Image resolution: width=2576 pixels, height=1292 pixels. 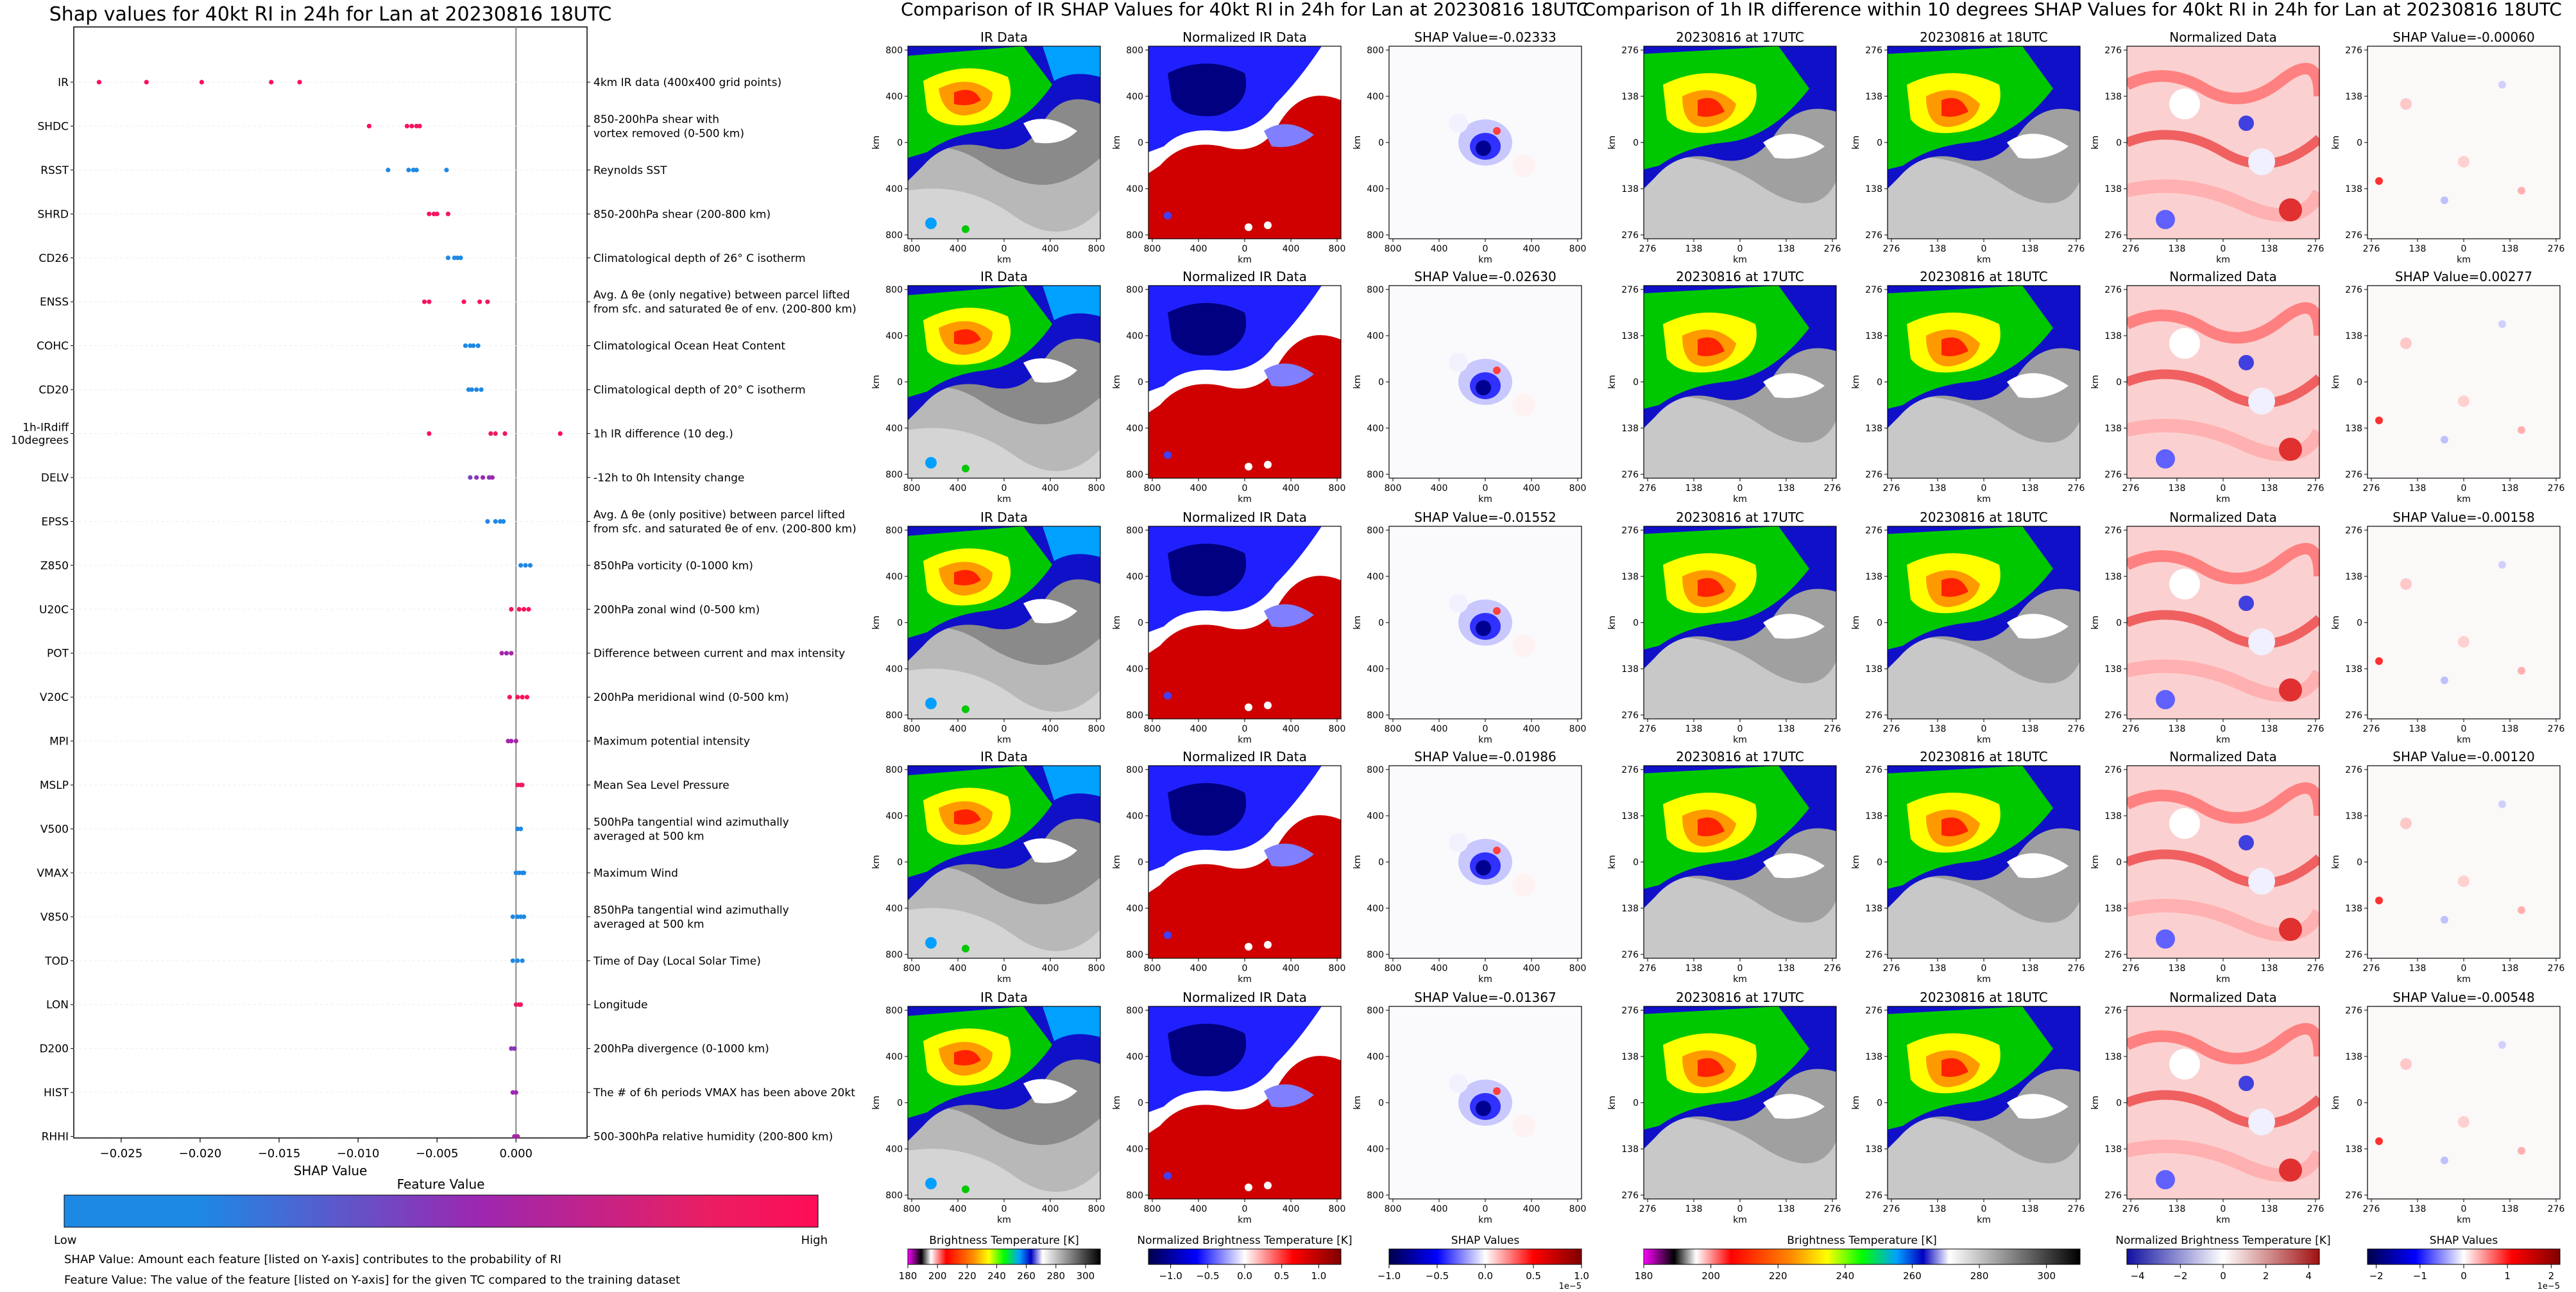 I want to click on feature-name-label: 1h-IRdiff, so click(x=45, y=428).